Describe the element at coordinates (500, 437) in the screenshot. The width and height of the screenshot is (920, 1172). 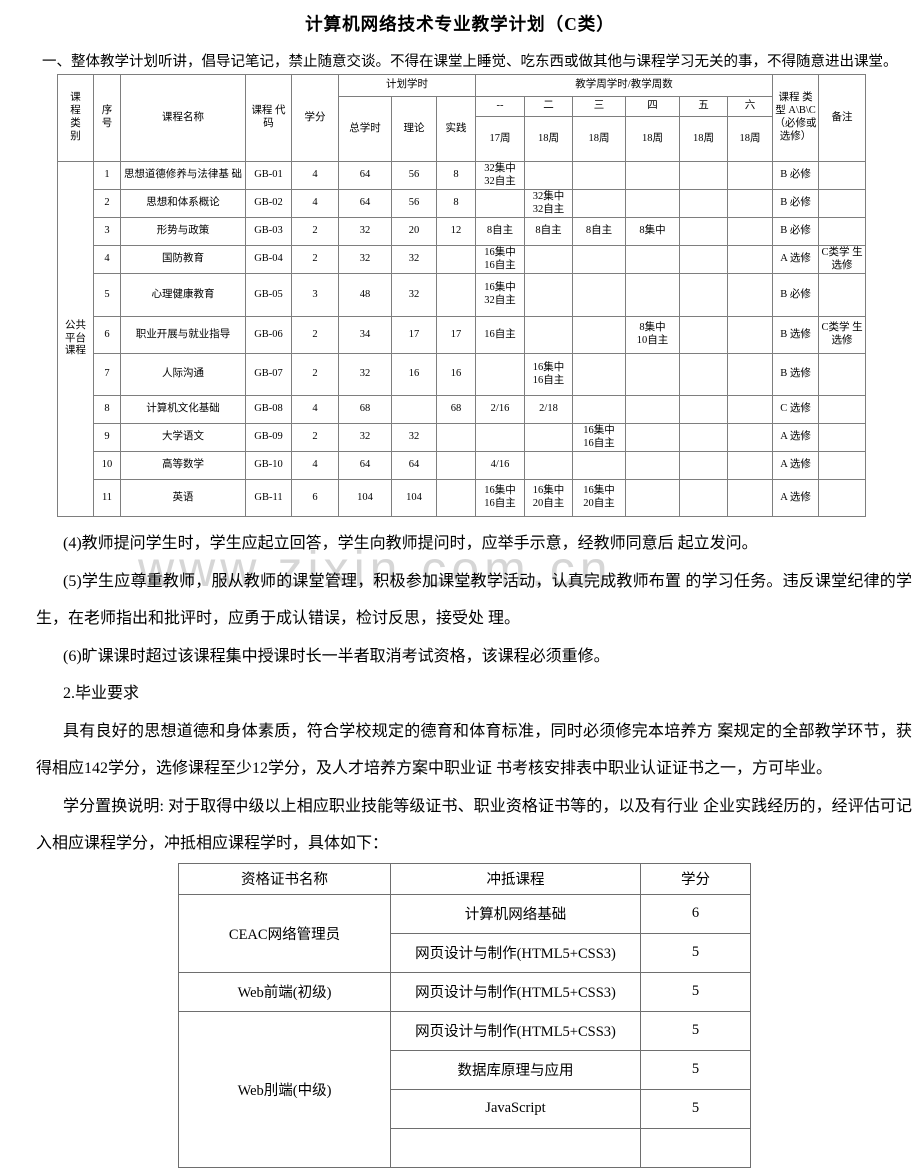
I see `cell-sem1` at that location.